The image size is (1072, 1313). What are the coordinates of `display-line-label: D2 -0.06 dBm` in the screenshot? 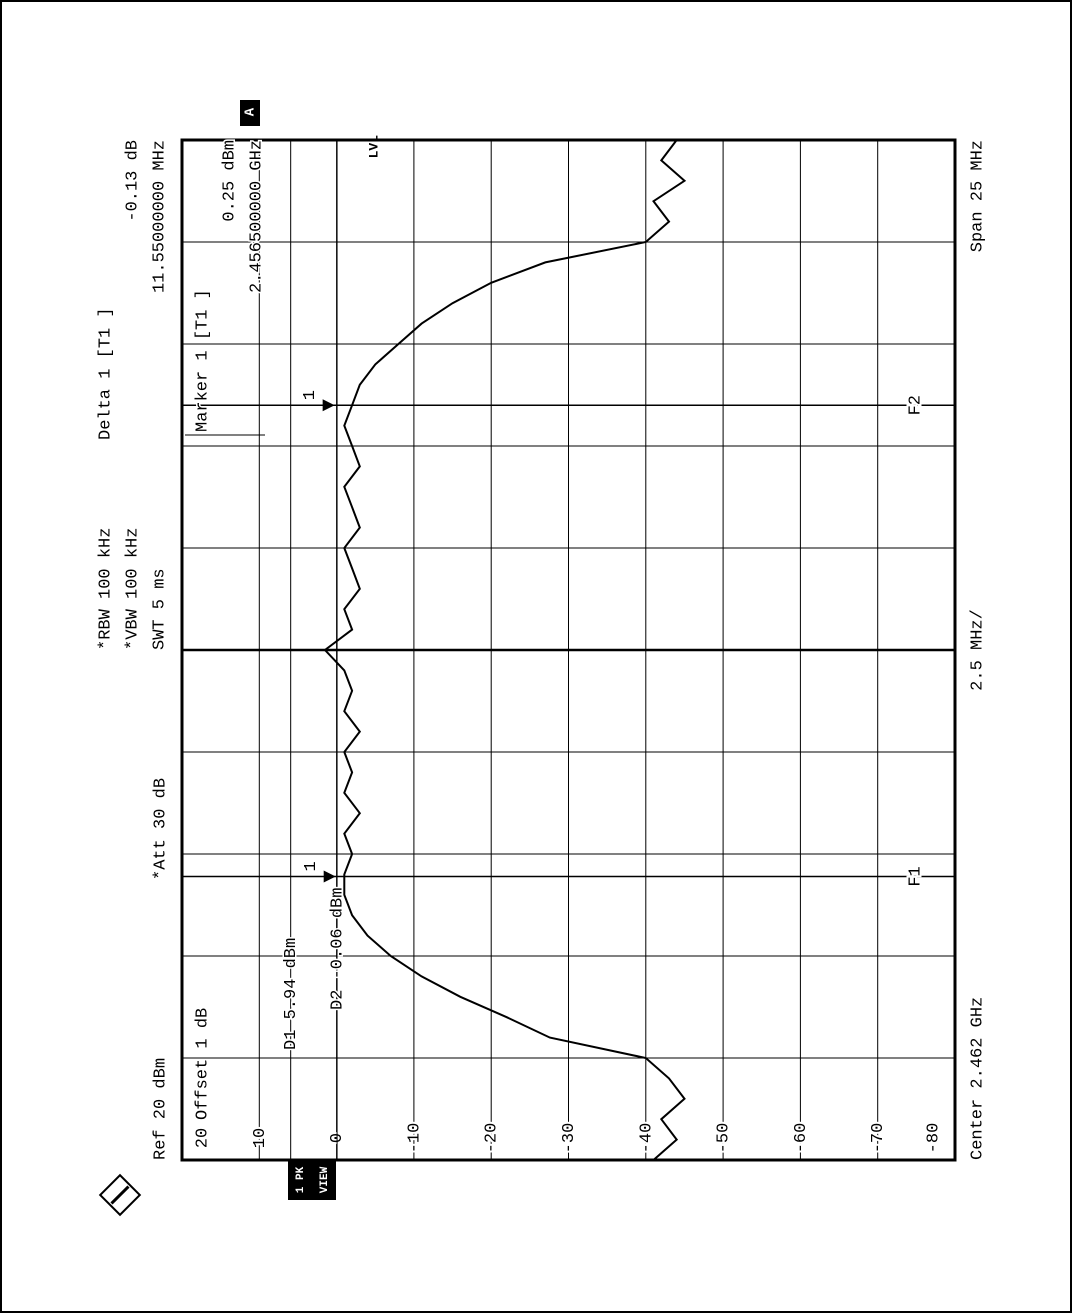 It's located at (338, 949).